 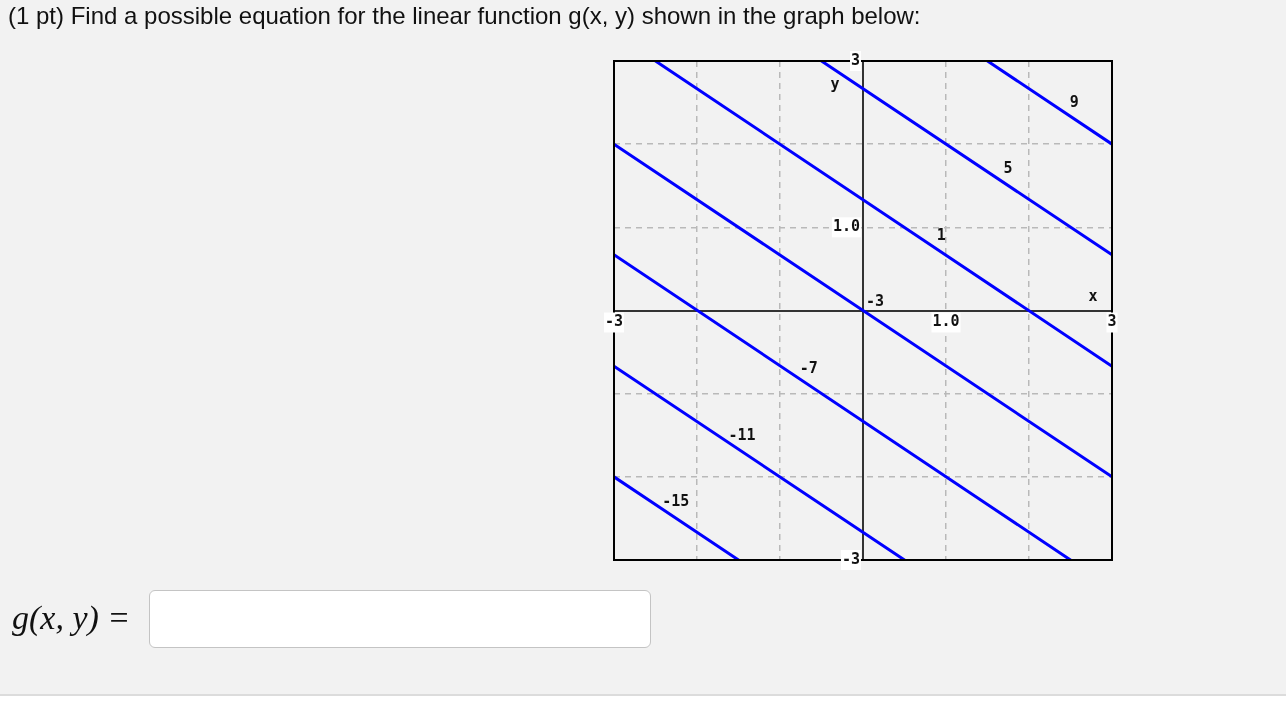 I want to click on series-label: 9, so click(x=1074, y=101).